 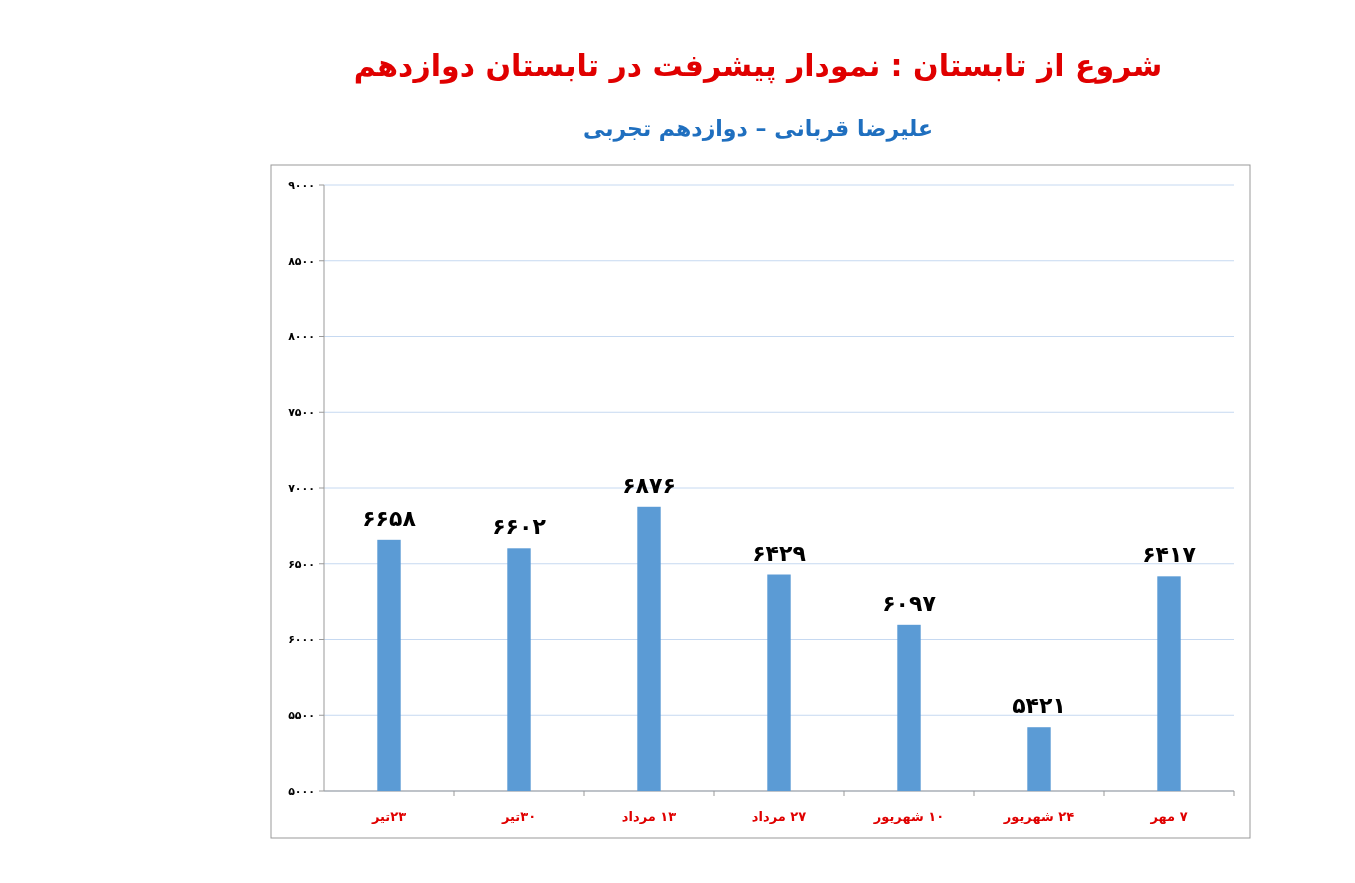 What do you see at coordinates (518, 816) in the screenshot?
I see `x-tick-label: ۳۰تیر` at bounding box center [518, 816].